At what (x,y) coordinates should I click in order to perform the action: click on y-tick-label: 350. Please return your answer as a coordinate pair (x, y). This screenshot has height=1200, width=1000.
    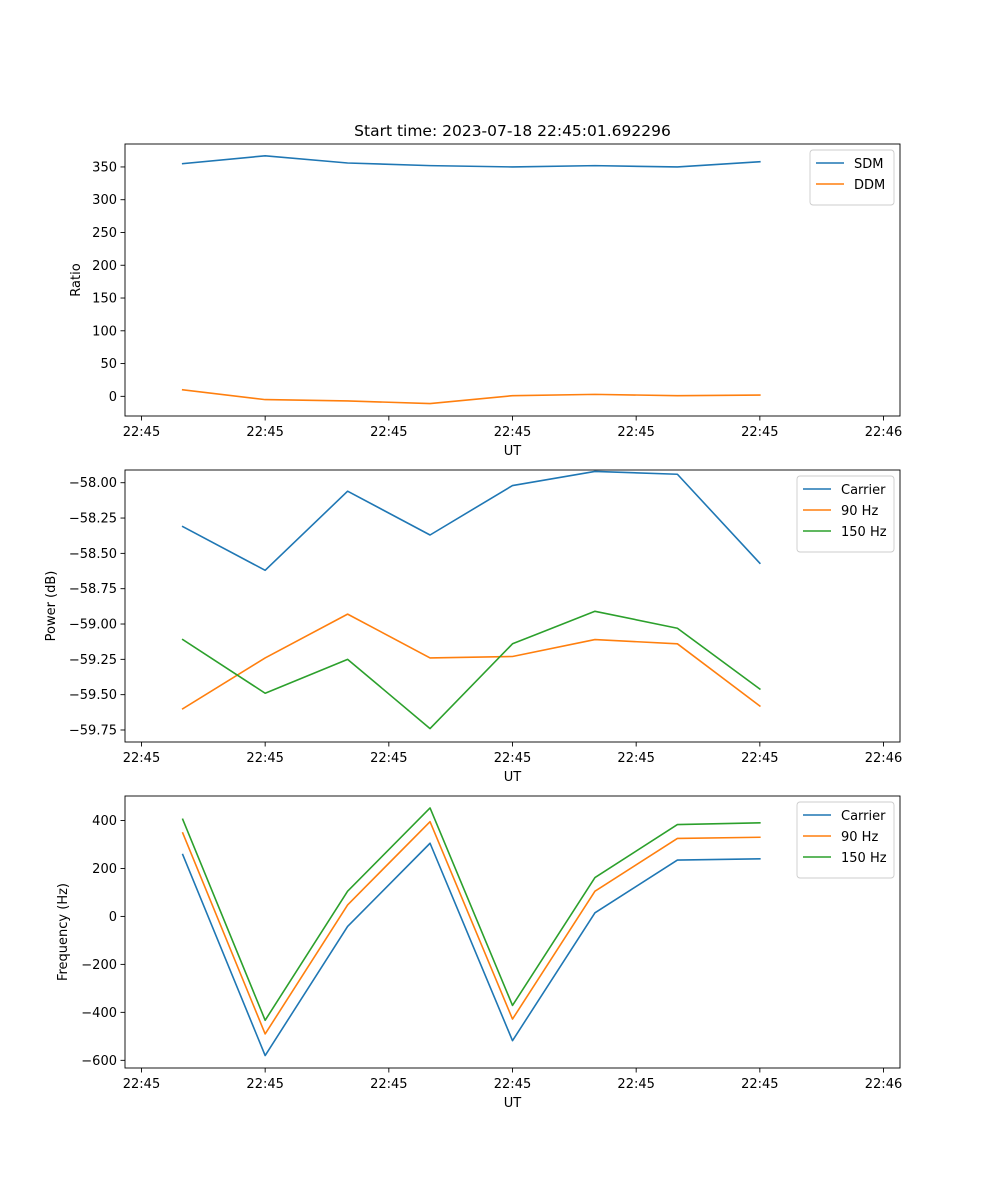
    Looking at the image, I should click on (104, 167).